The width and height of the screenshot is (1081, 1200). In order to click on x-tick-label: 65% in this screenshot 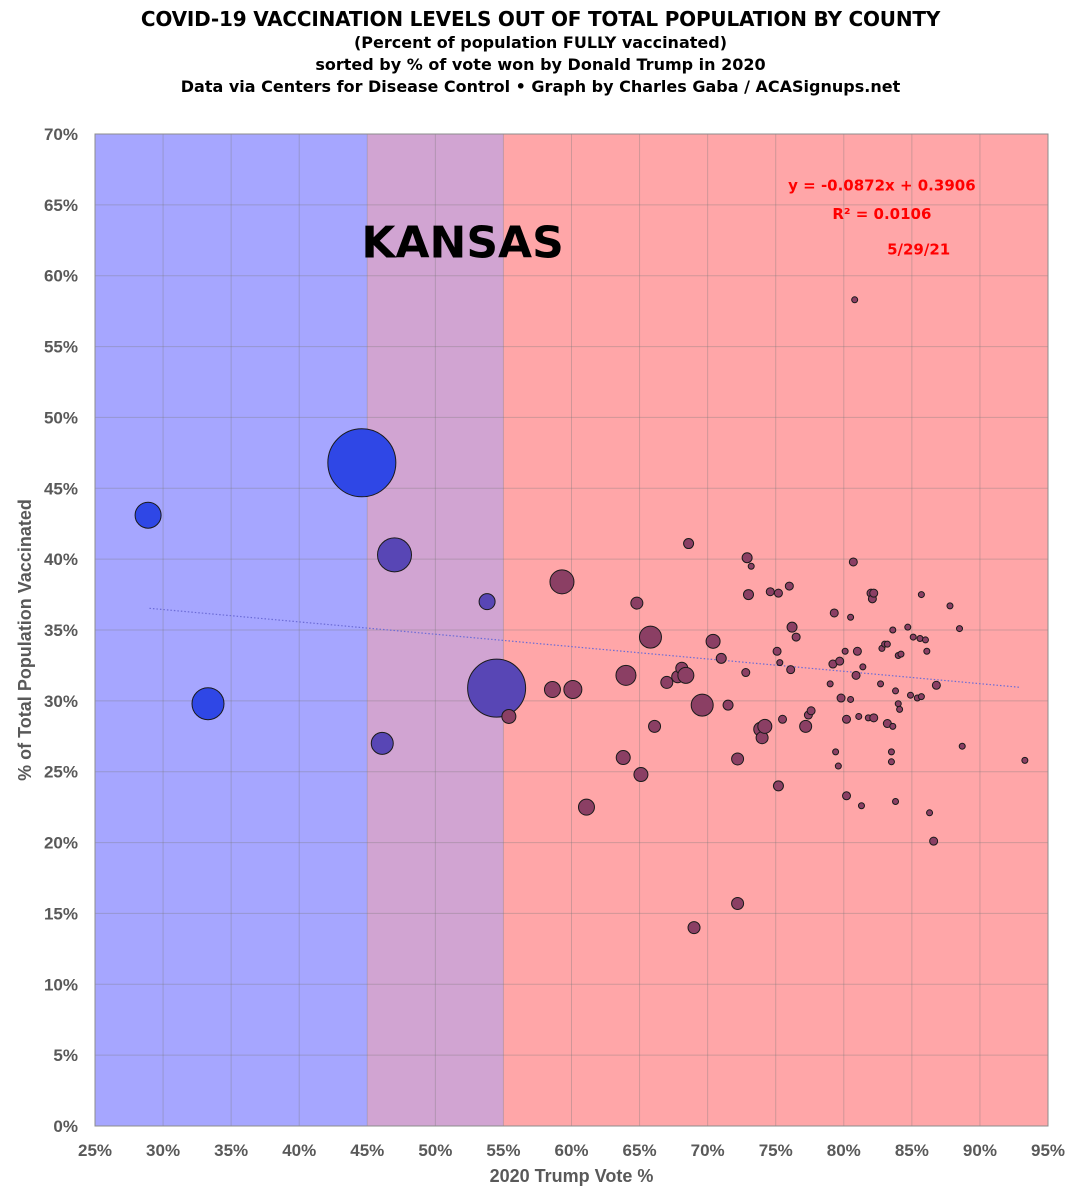, I will do `click(640, 1150)`.